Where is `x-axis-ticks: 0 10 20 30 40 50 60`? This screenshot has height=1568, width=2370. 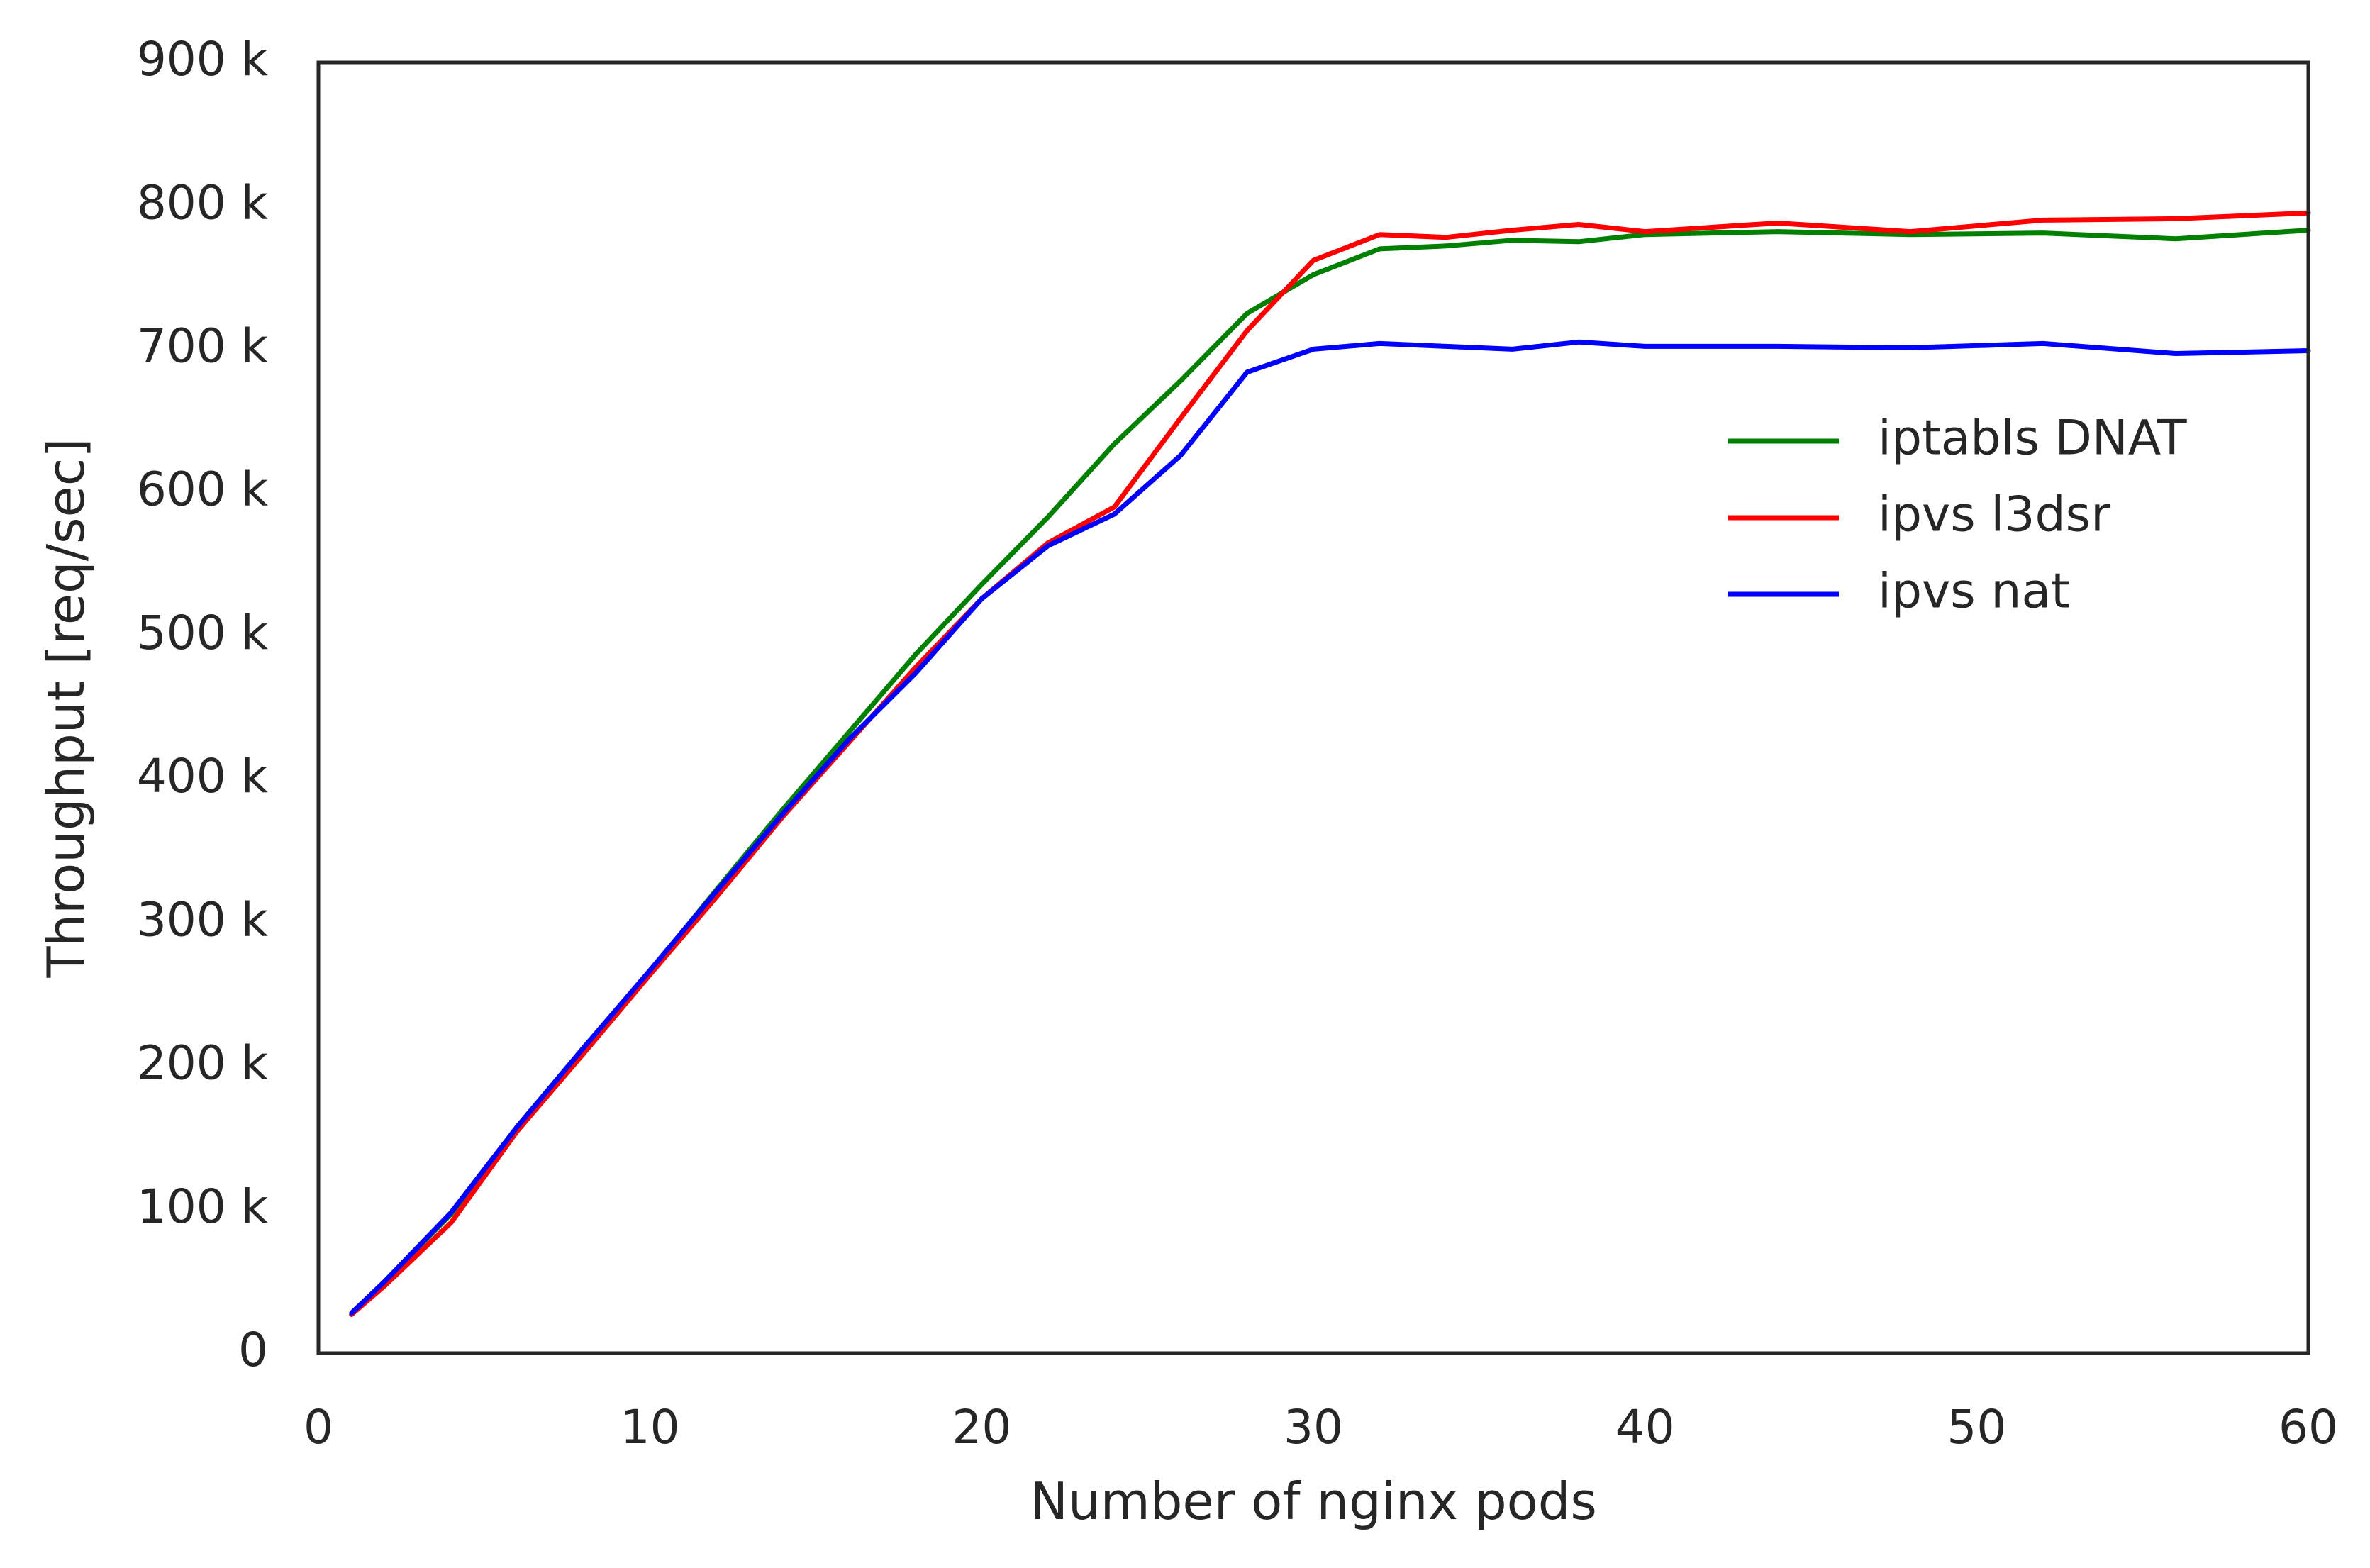
x-axis-ticks: 0 10 20 30 40 50 60 is located at coordinates (1321, 1427).